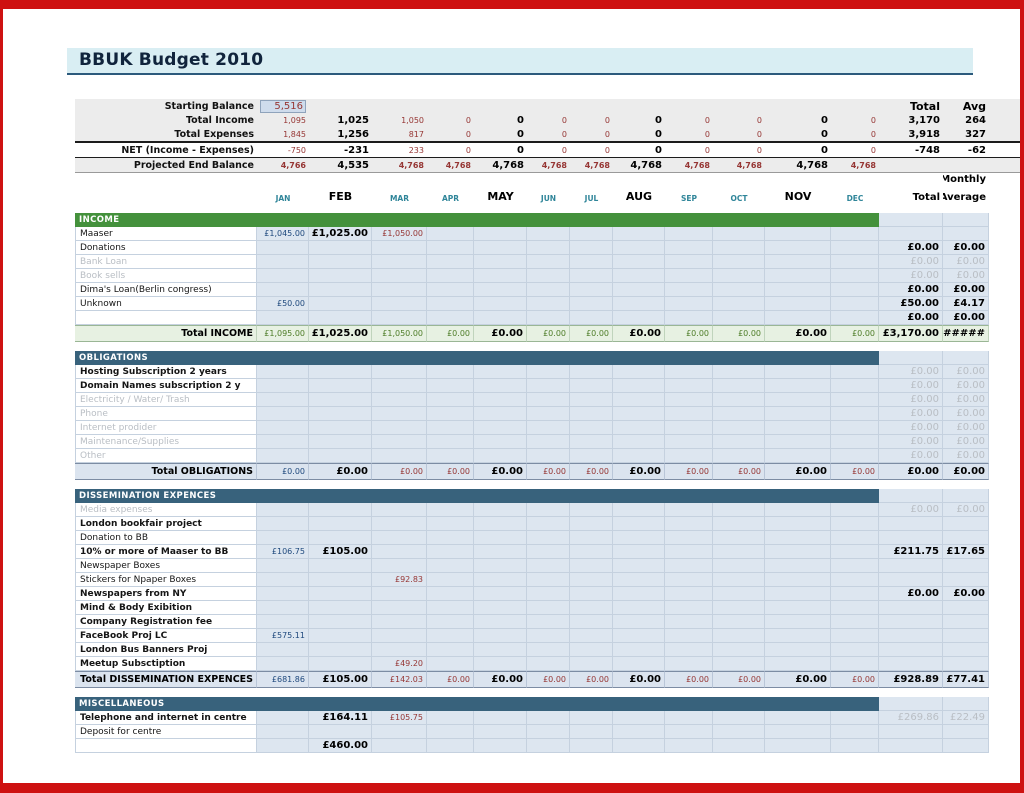 This screenshot has width=1024, height=793. I want to click on cell-mar: 1,050, so click(412, 120).